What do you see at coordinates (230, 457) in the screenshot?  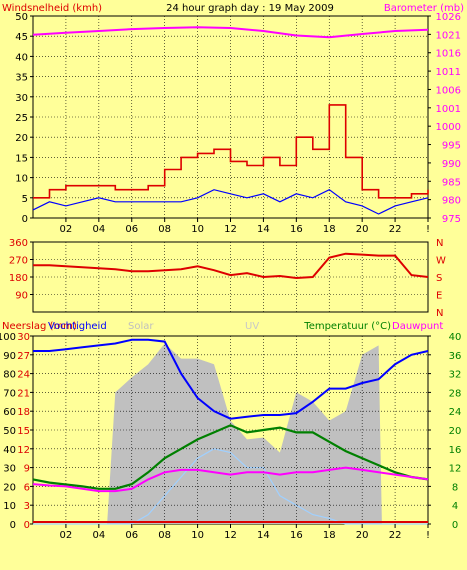 I see `temperature-line` at bounding box center [230, 457].